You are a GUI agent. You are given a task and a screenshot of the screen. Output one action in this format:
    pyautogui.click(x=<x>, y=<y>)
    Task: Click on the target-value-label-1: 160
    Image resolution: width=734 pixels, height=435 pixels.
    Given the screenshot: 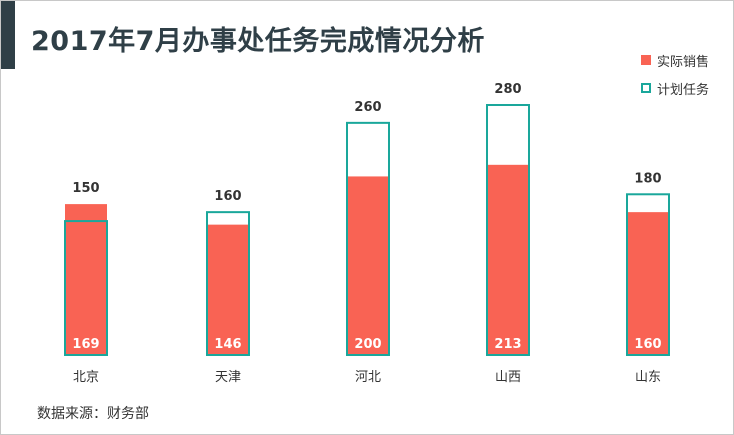 What is the action you would take?
    pyautogui.click(x=227, y=196)
    